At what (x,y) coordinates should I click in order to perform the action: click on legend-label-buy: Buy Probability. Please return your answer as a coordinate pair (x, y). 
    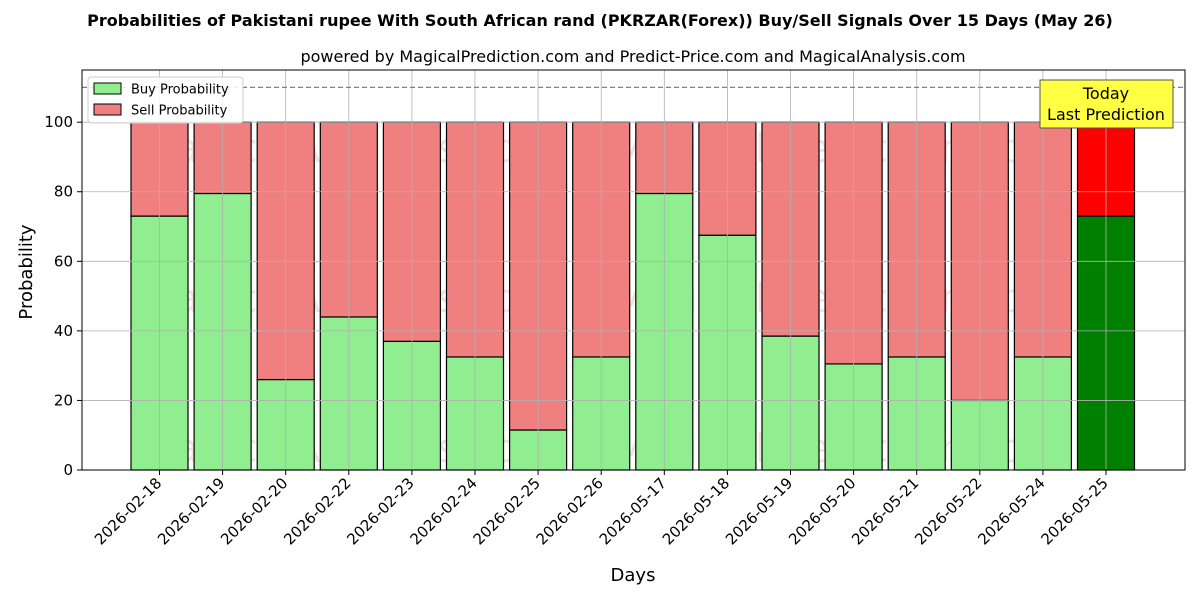
    Looking at the image, I should click on (180, 90).